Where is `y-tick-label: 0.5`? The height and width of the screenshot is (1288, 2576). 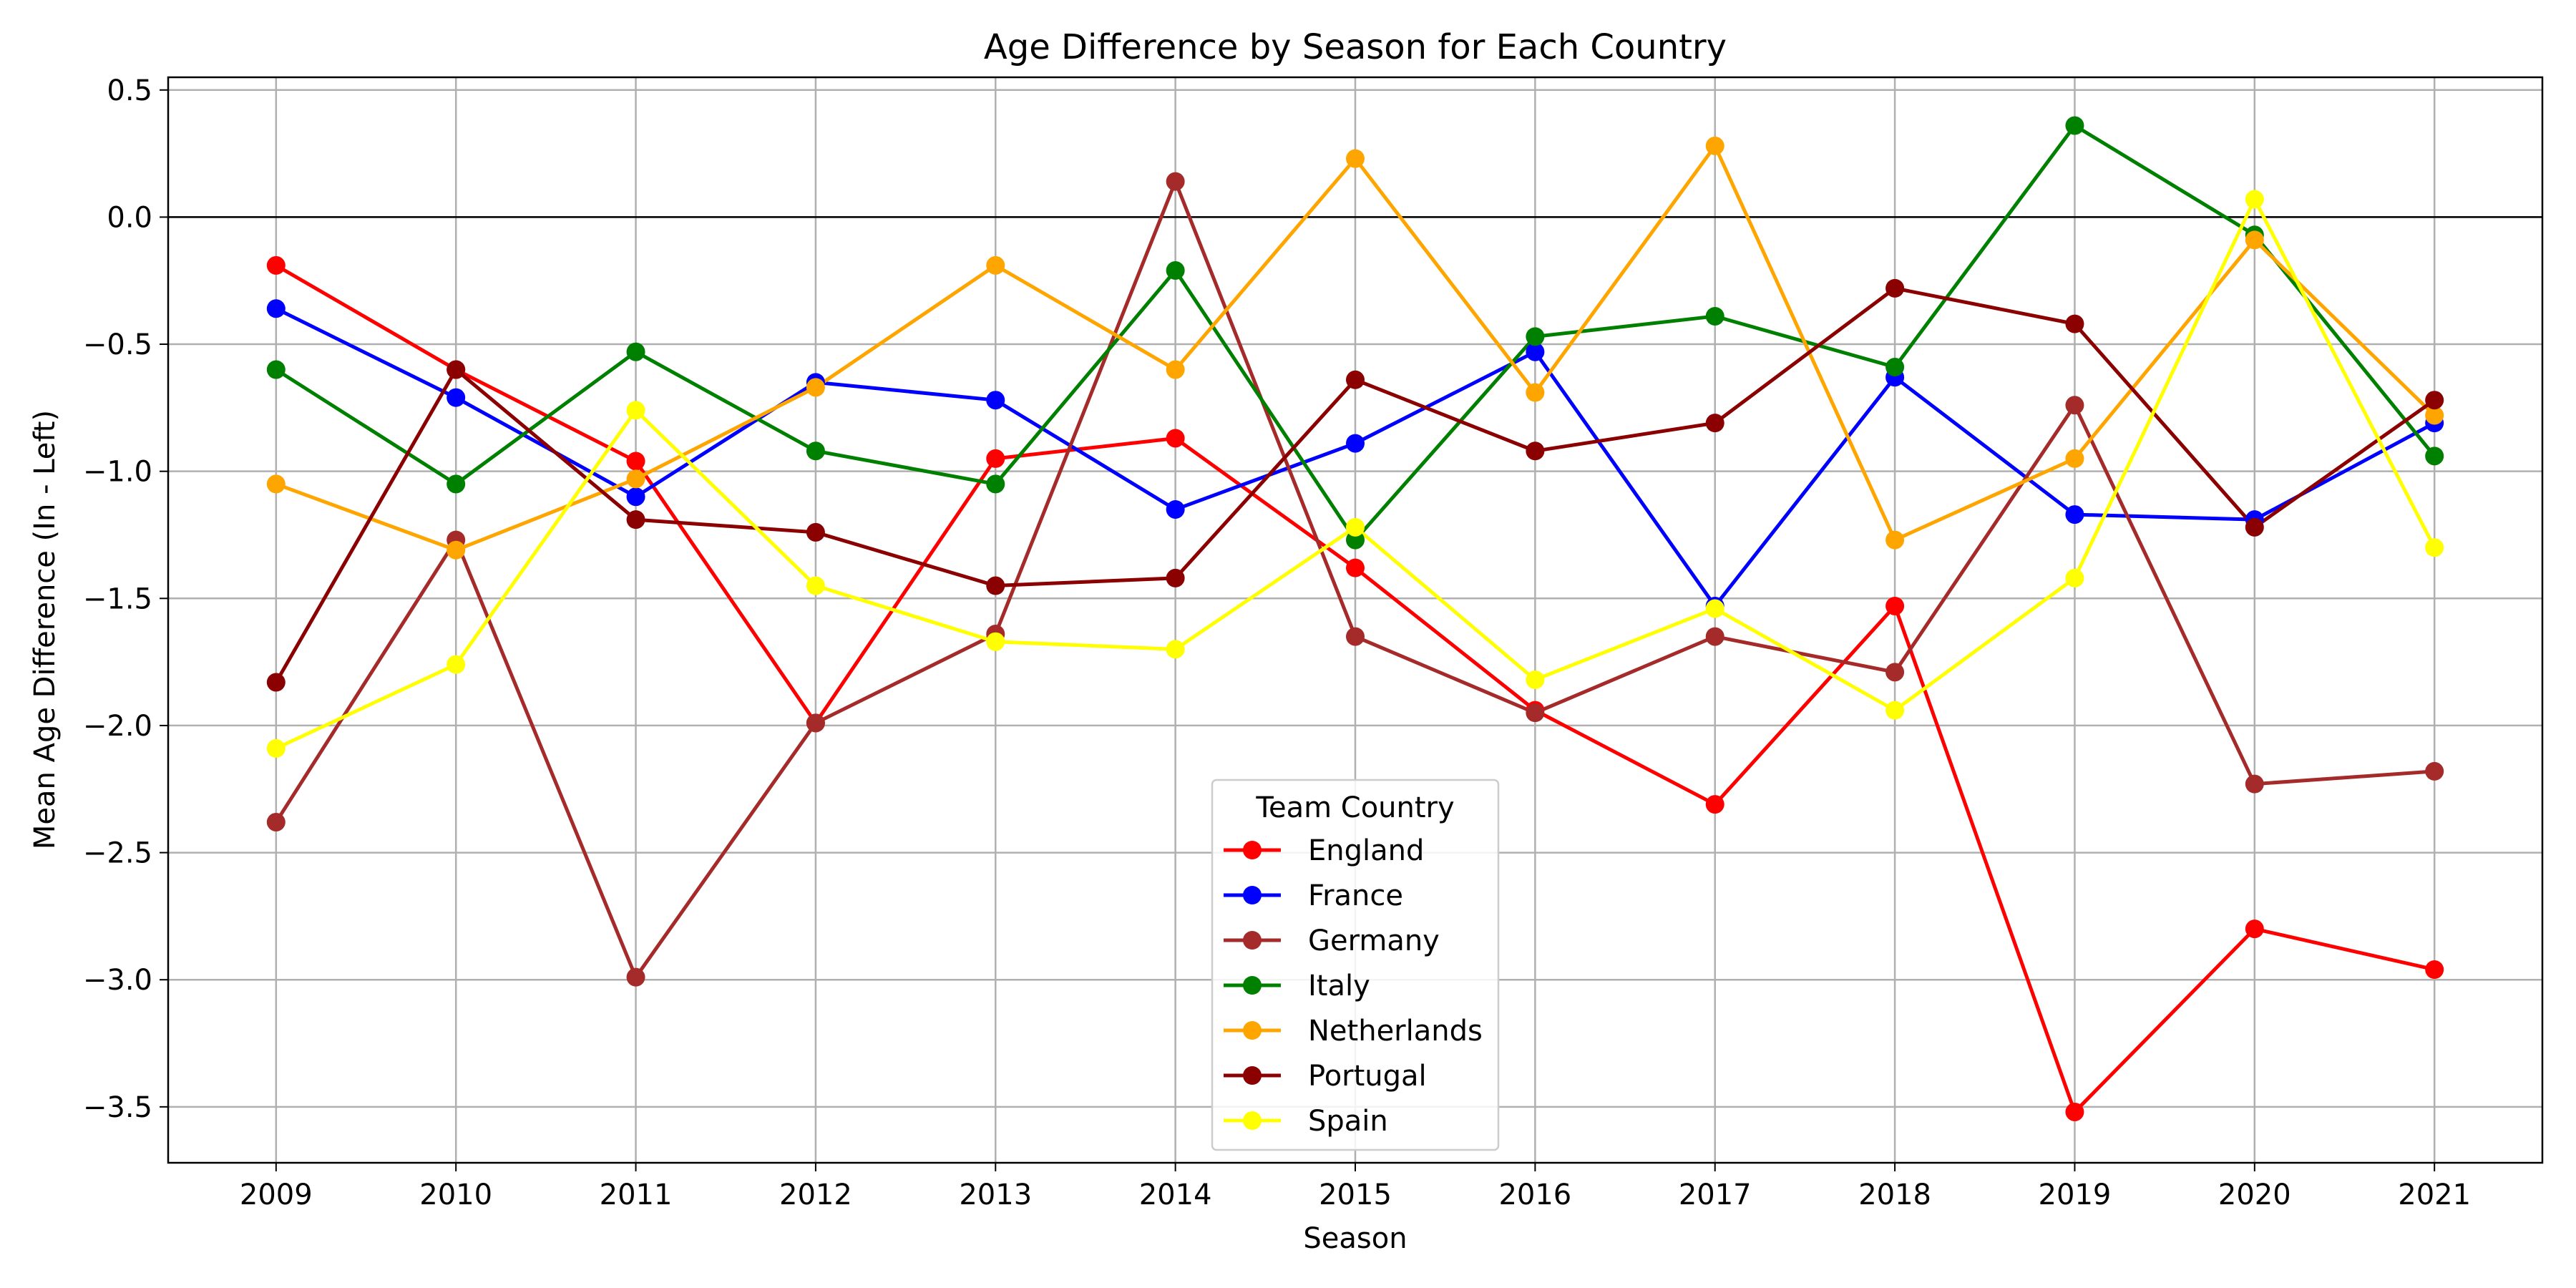
y-tick-label: 0.5 is located at coordinates (129, 90).